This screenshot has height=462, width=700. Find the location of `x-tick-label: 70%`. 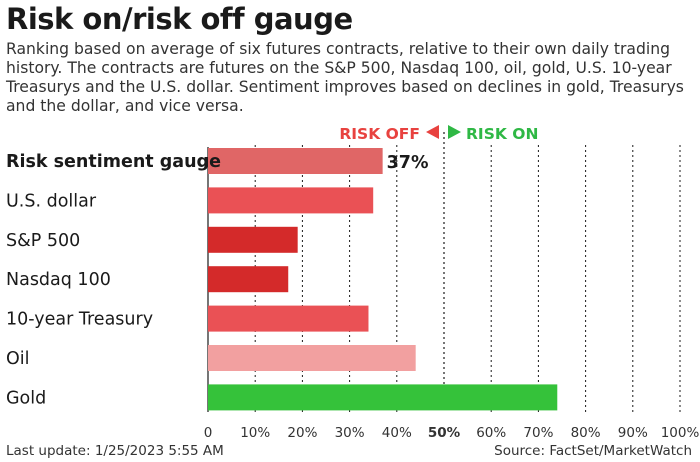

x-tick-label: 70% is located at coordinates (538, 433).